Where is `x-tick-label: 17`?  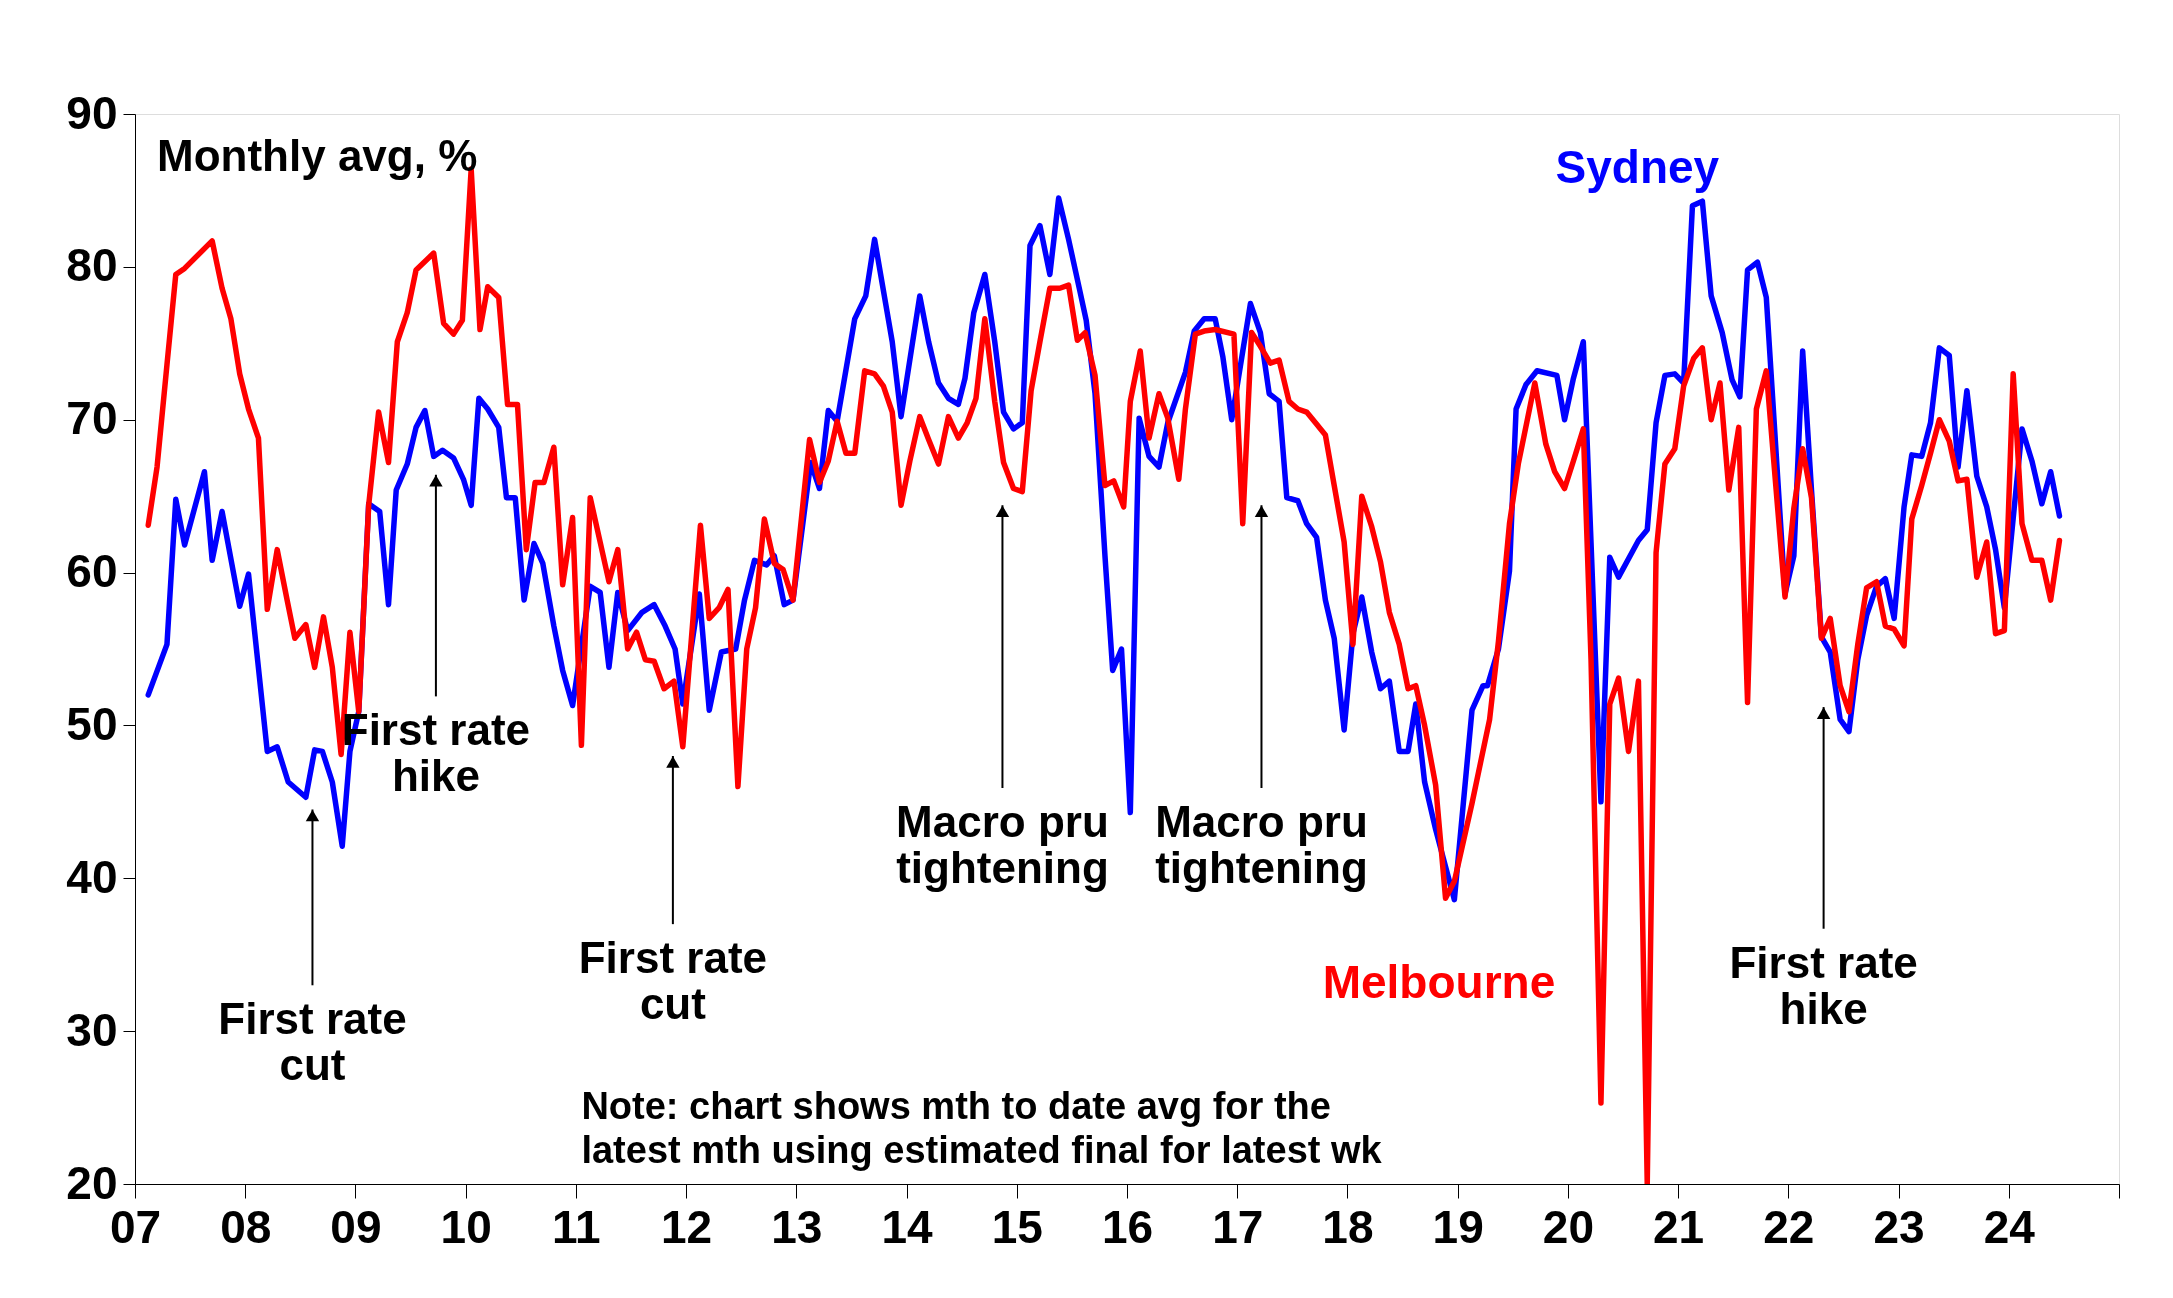
x-tick-label: 17 is located at coordinates (1238, 1226).